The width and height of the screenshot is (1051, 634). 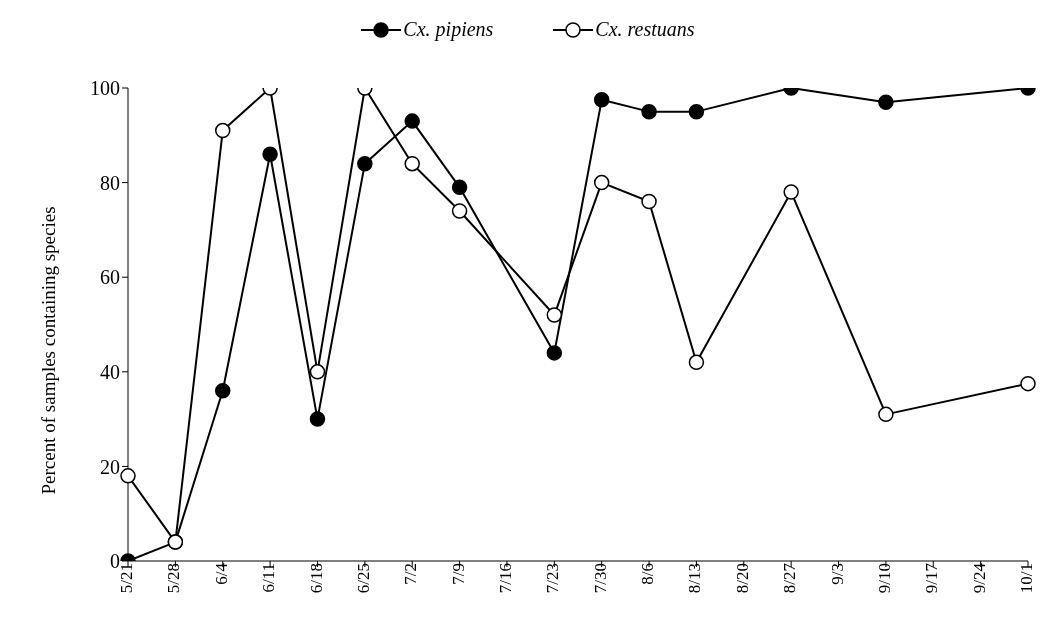 I want to click on legend-label: Cx. restuans, so click(x=645, y=29).